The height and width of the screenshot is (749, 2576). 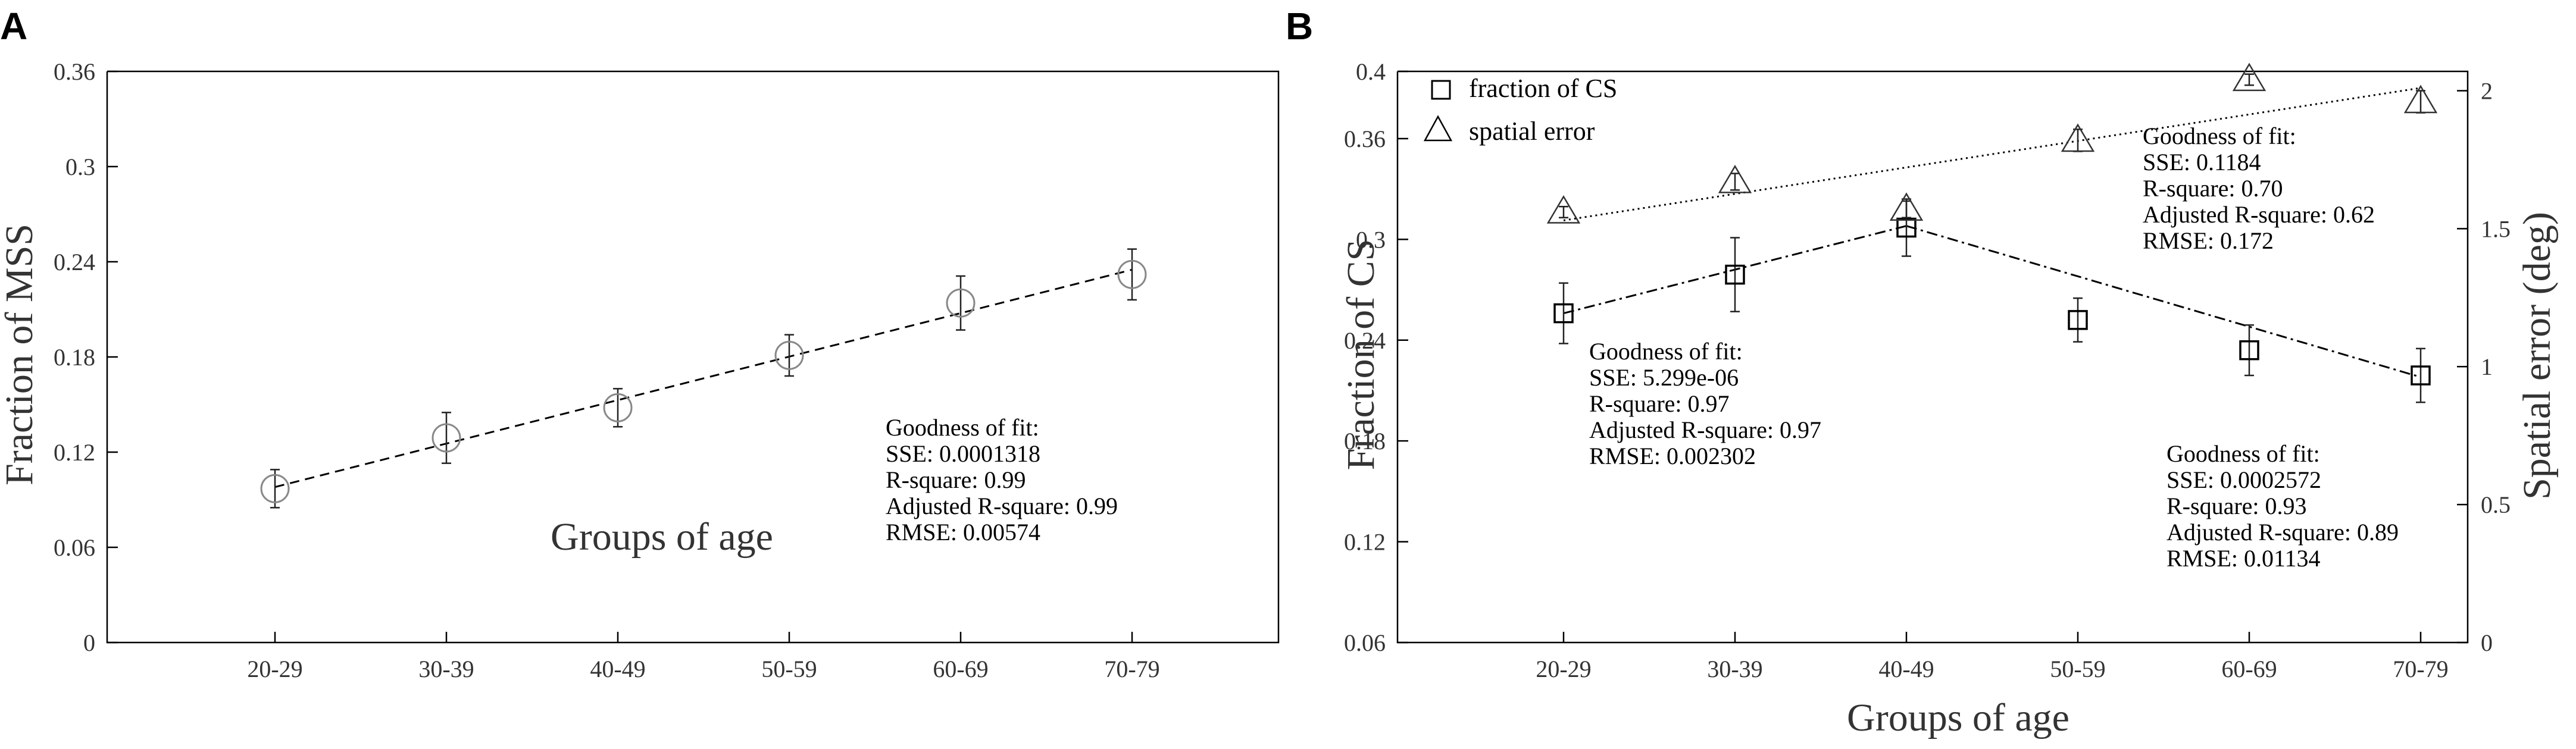 What do you see at coordinates (2237, 506) in the screenshot?
I see `goodness-of-fit-line: R-square: 0.93` at bounding box center [2237, 506].